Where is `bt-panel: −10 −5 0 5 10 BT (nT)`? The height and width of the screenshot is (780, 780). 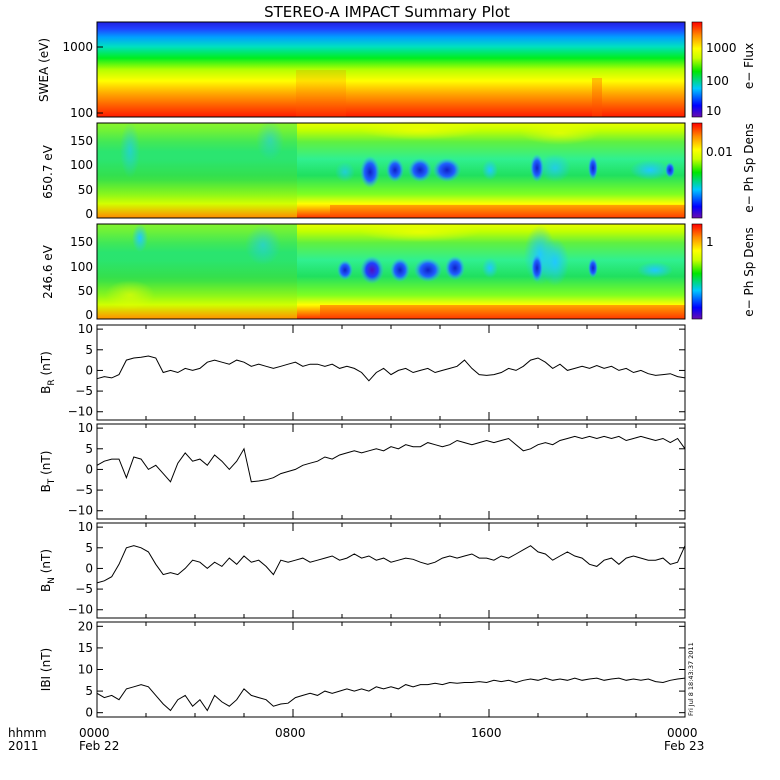
bt-panel: −10 −5 0 5 10 BT (nT) is located at coordinates (362, 470).